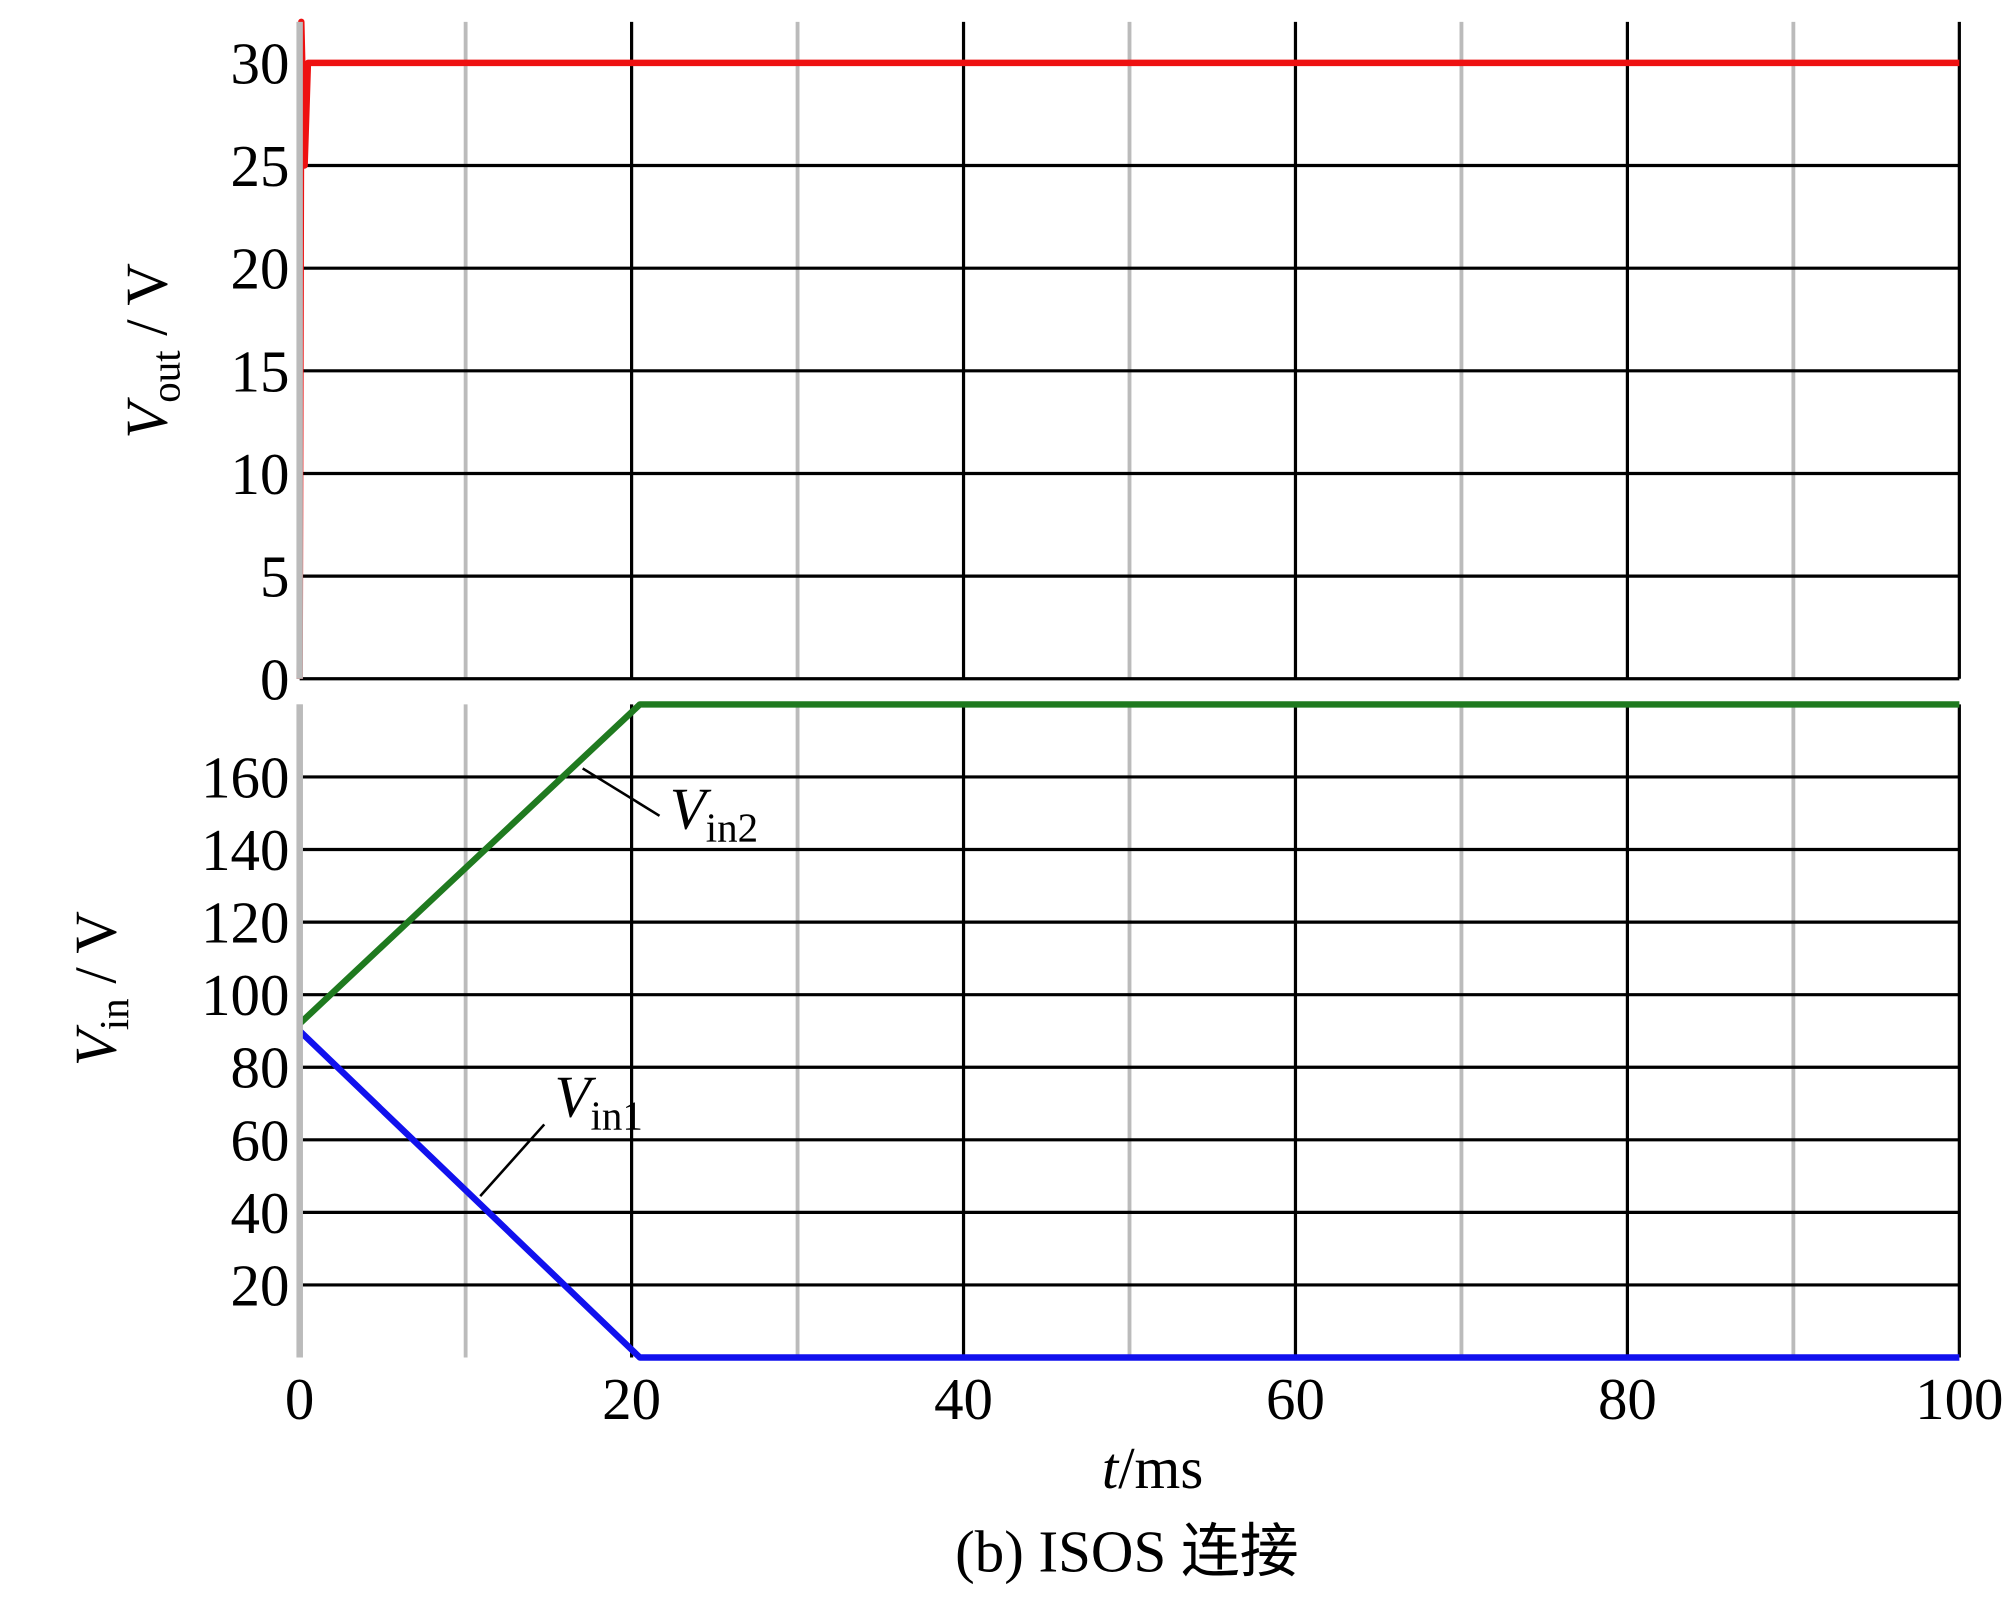 This screenshot has width=2008, height=1606. What do you see at coordinates (299, 1399) in the screenshot?
I see `x-tick-label: 0` at bounding box center [299, 1399].